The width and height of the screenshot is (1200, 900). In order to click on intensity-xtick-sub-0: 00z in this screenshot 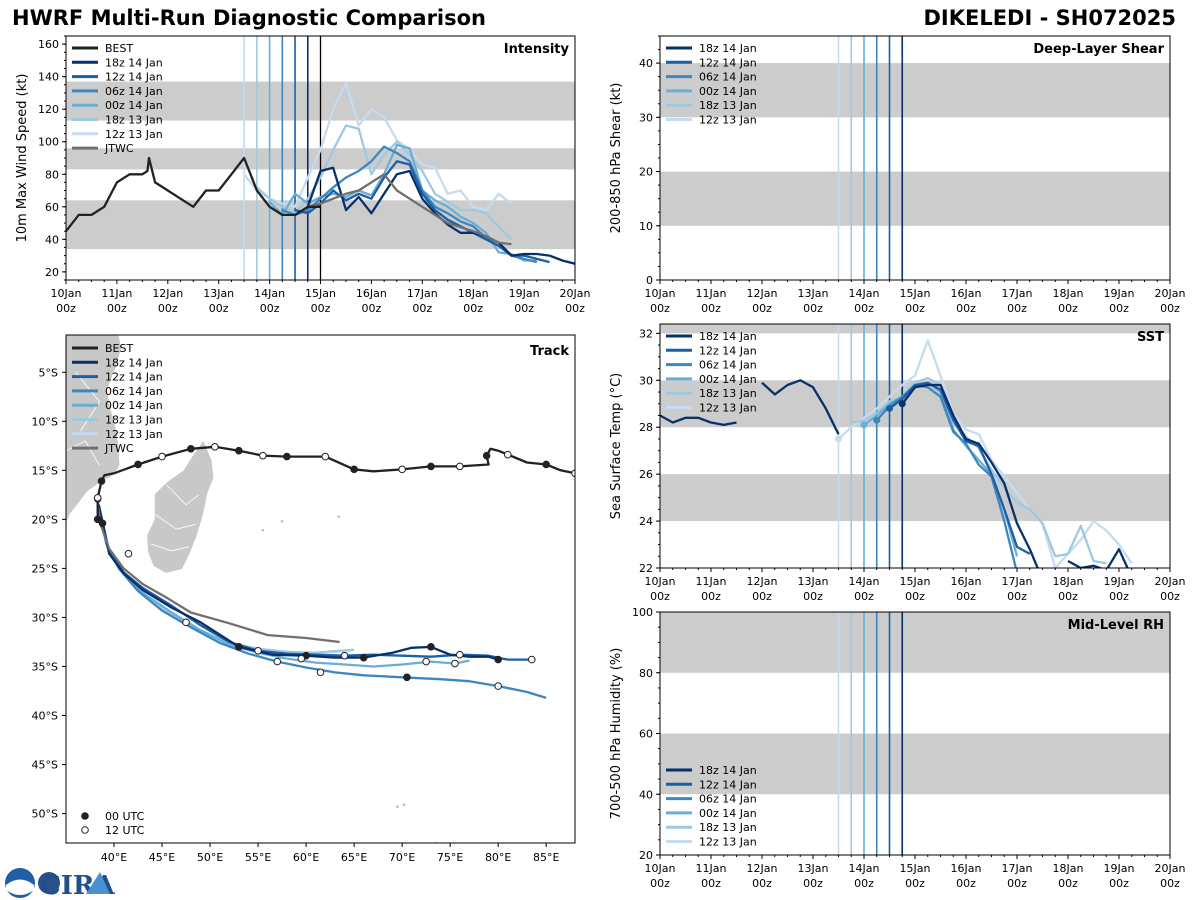, I will do `click(66, 308)`.